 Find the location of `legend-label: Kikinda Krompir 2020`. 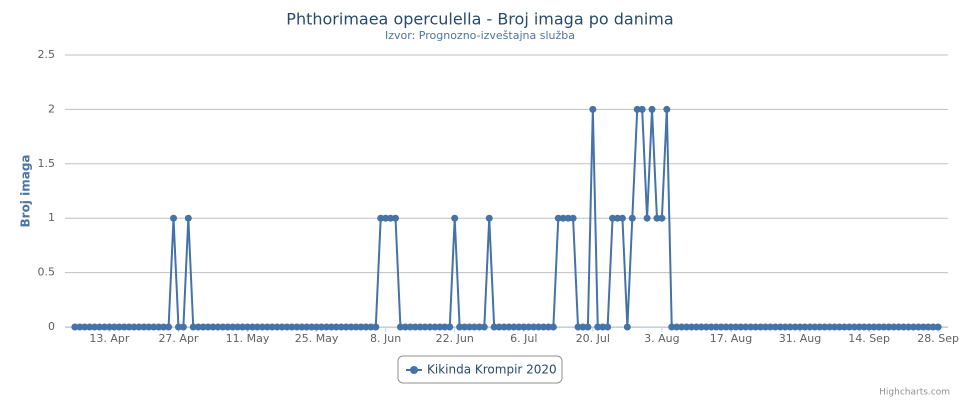

legend-label: Kikinda Krompir 2020 is located at coordinates (492, 370).